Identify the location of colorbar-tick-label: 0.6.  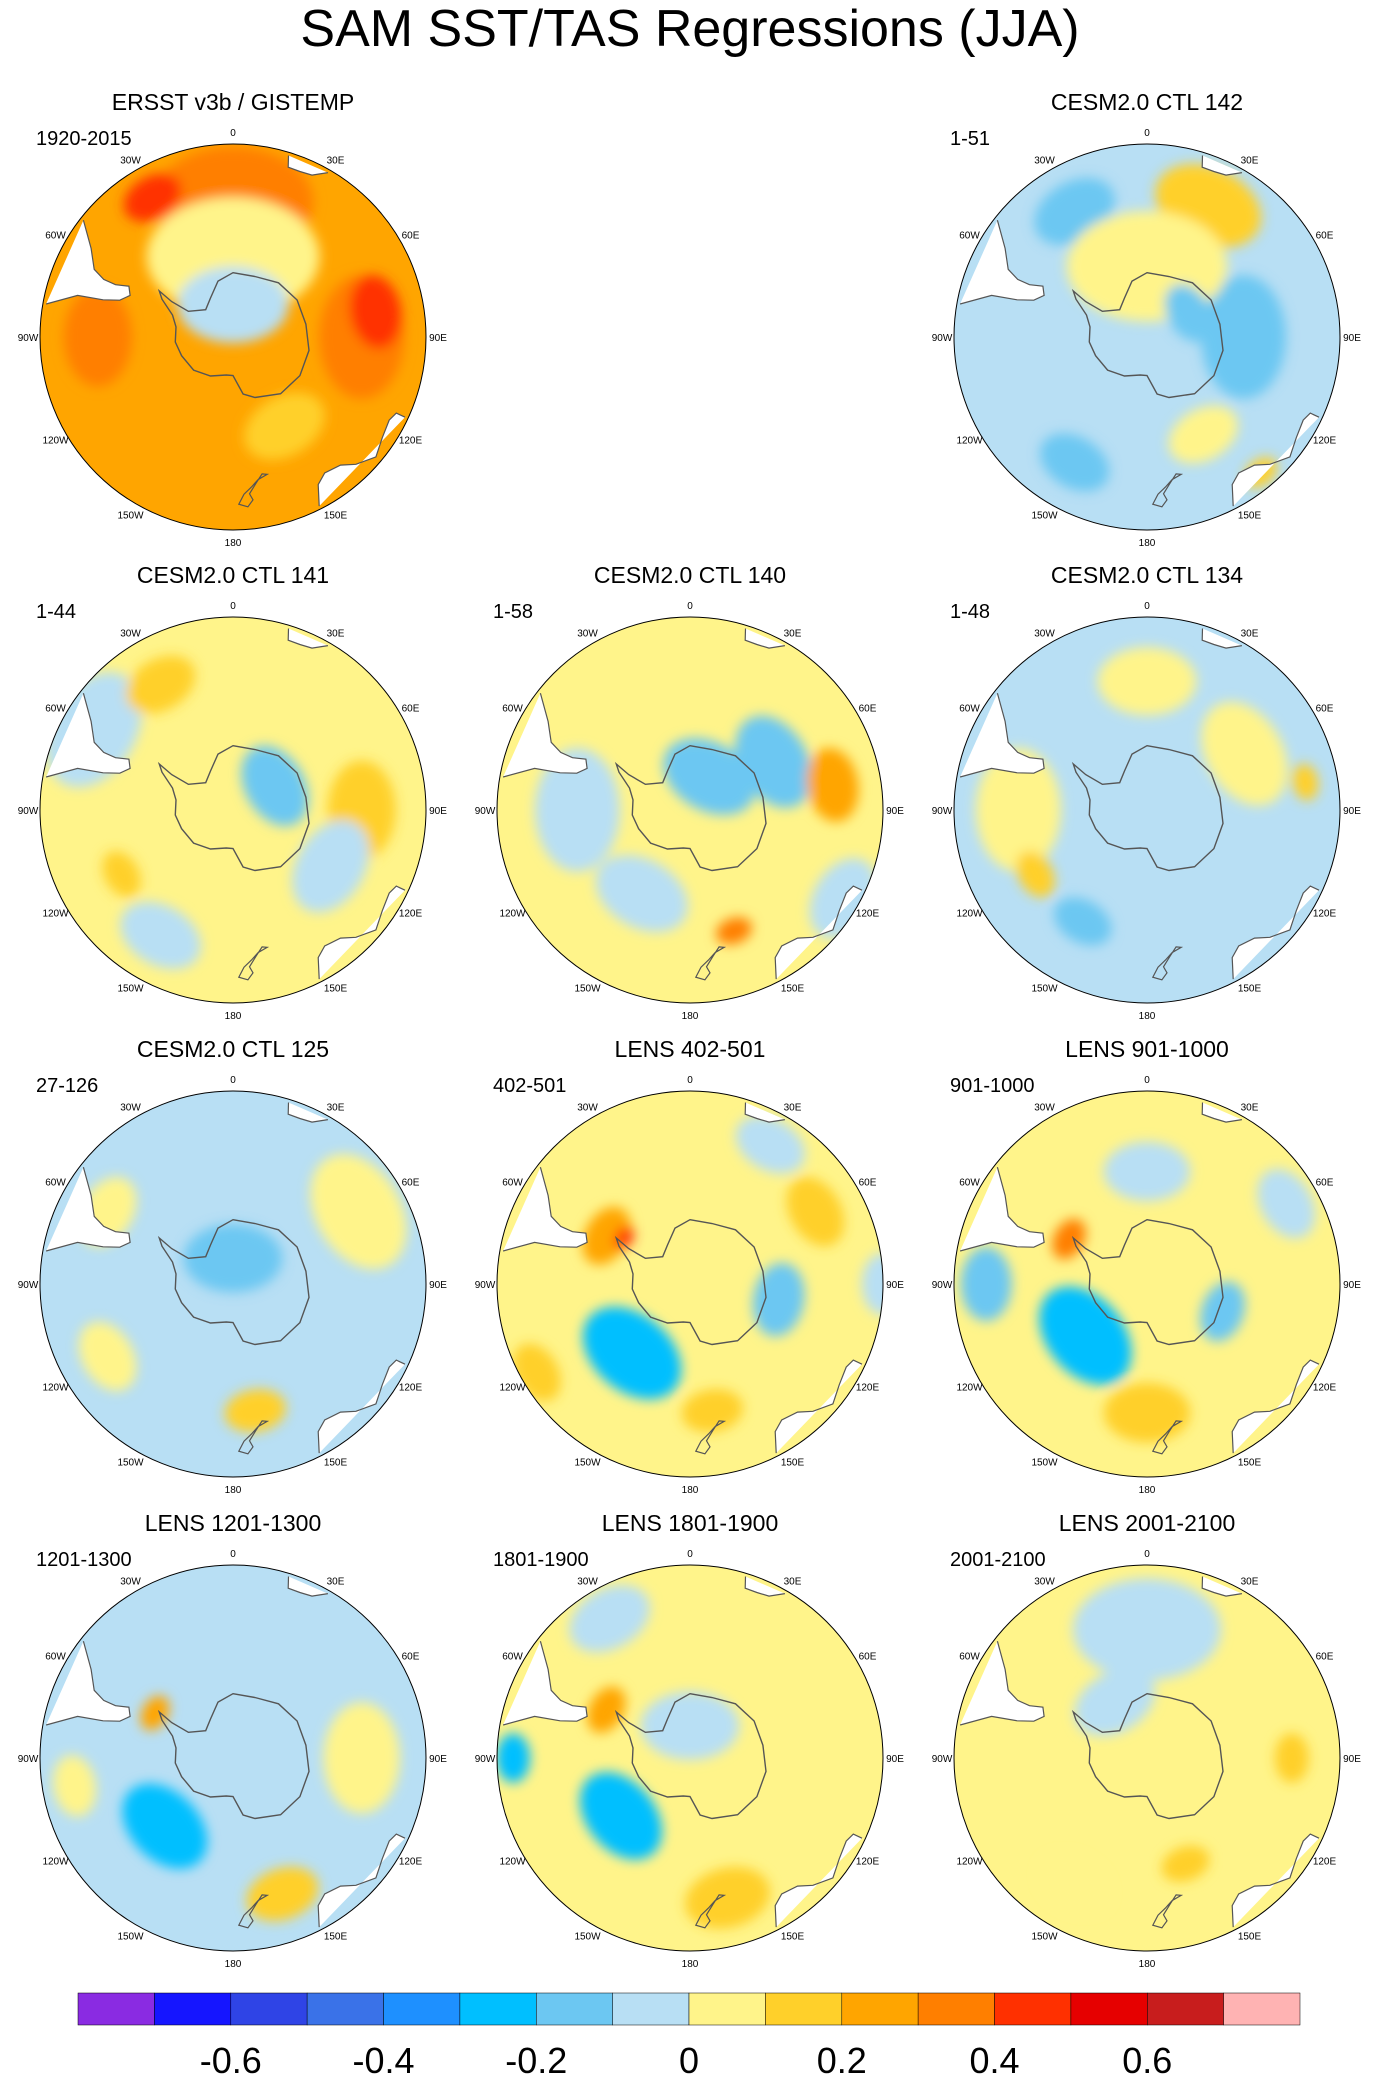
(1147, 2060).